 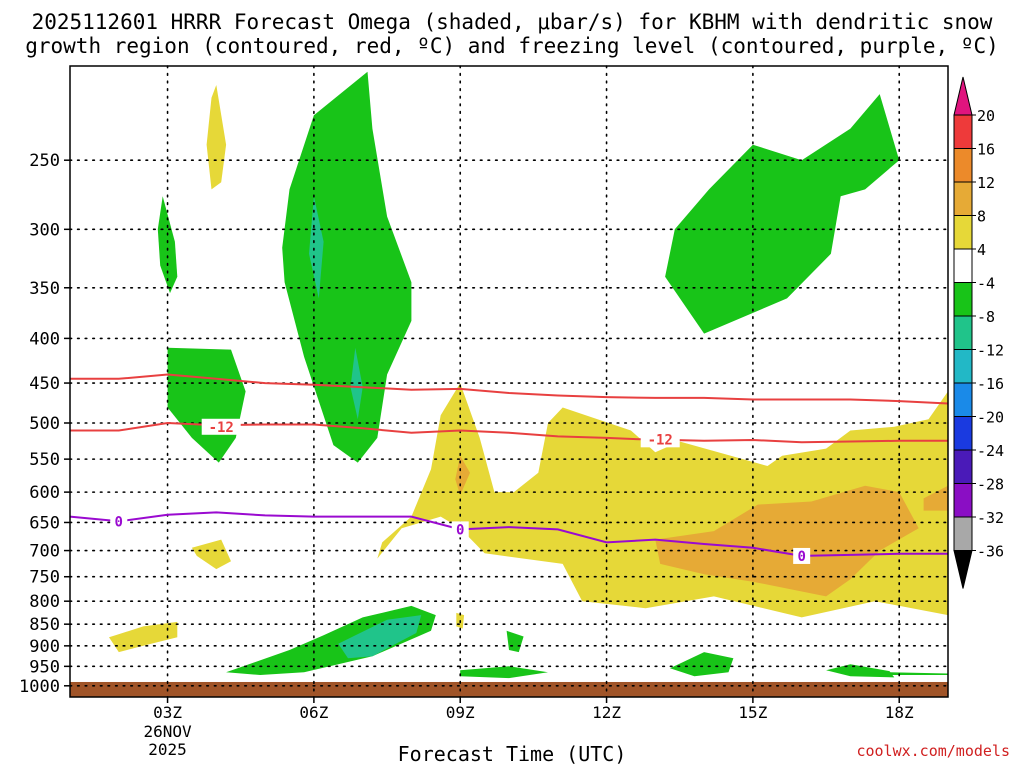 I want to click on x-tick-label-12Z: 12Z, so click(x=606, y=712).